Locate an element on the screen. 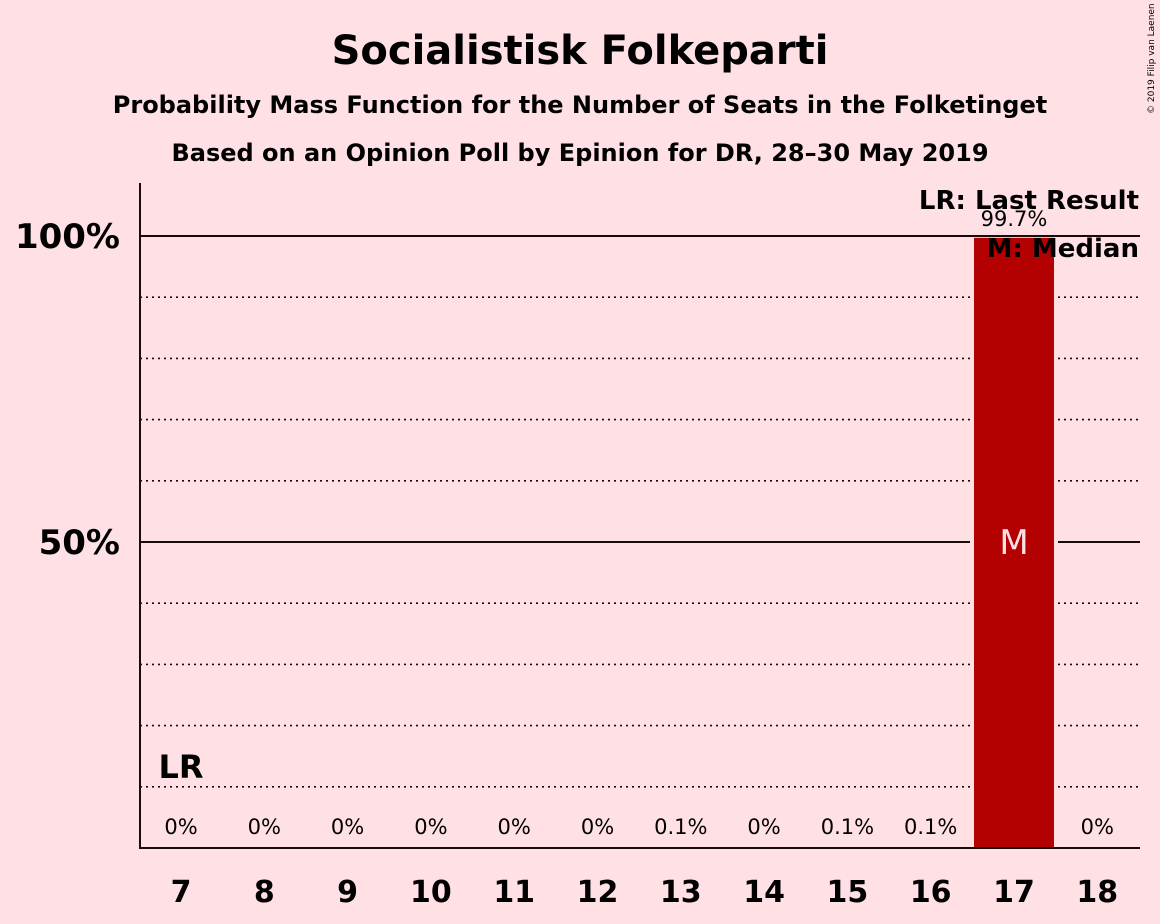  x-tick-label: 9 is located at coordinates (347, 892).